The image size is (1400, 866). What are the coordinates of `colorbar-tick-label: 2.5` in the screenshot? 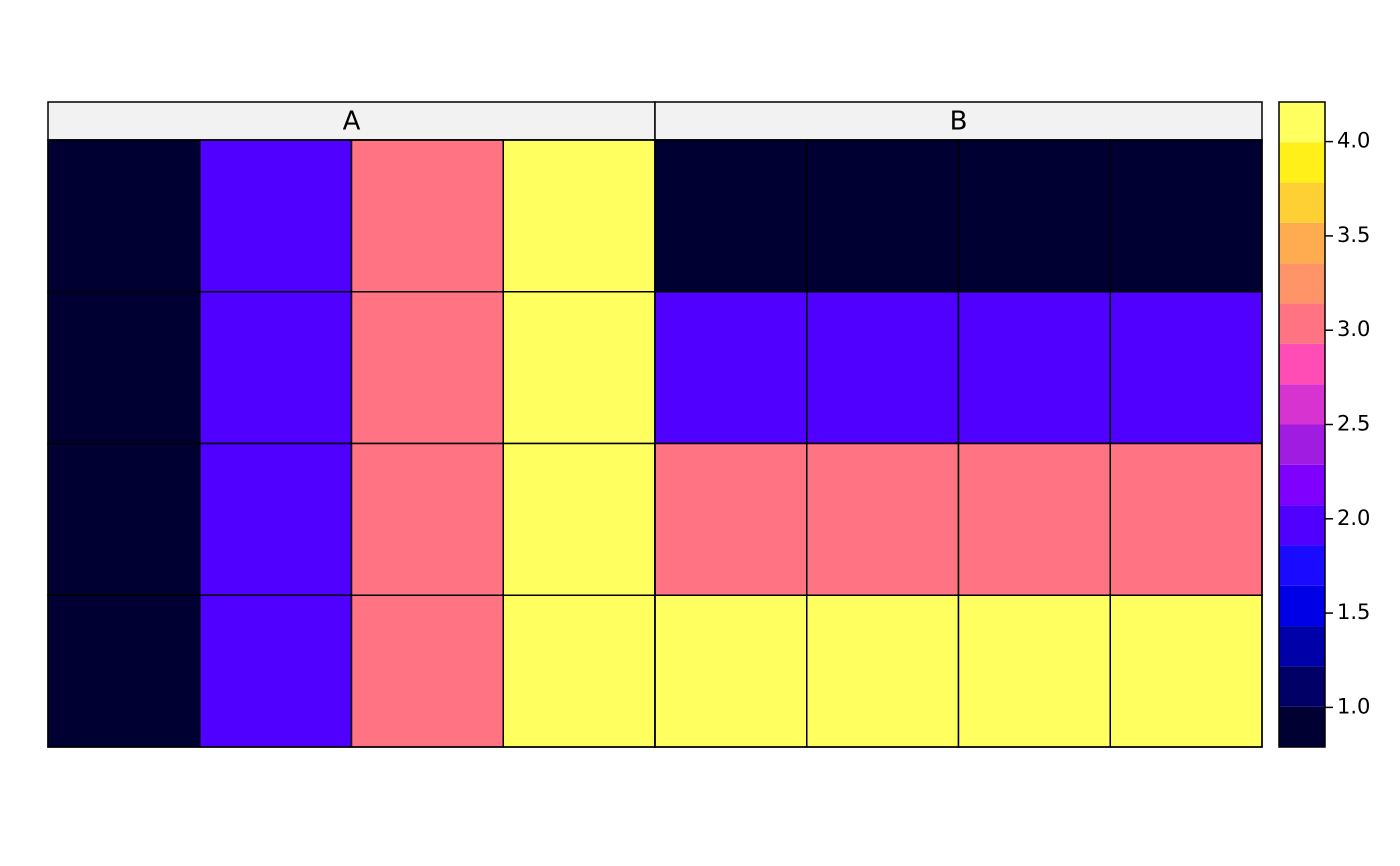 It's located at (1353, 424).